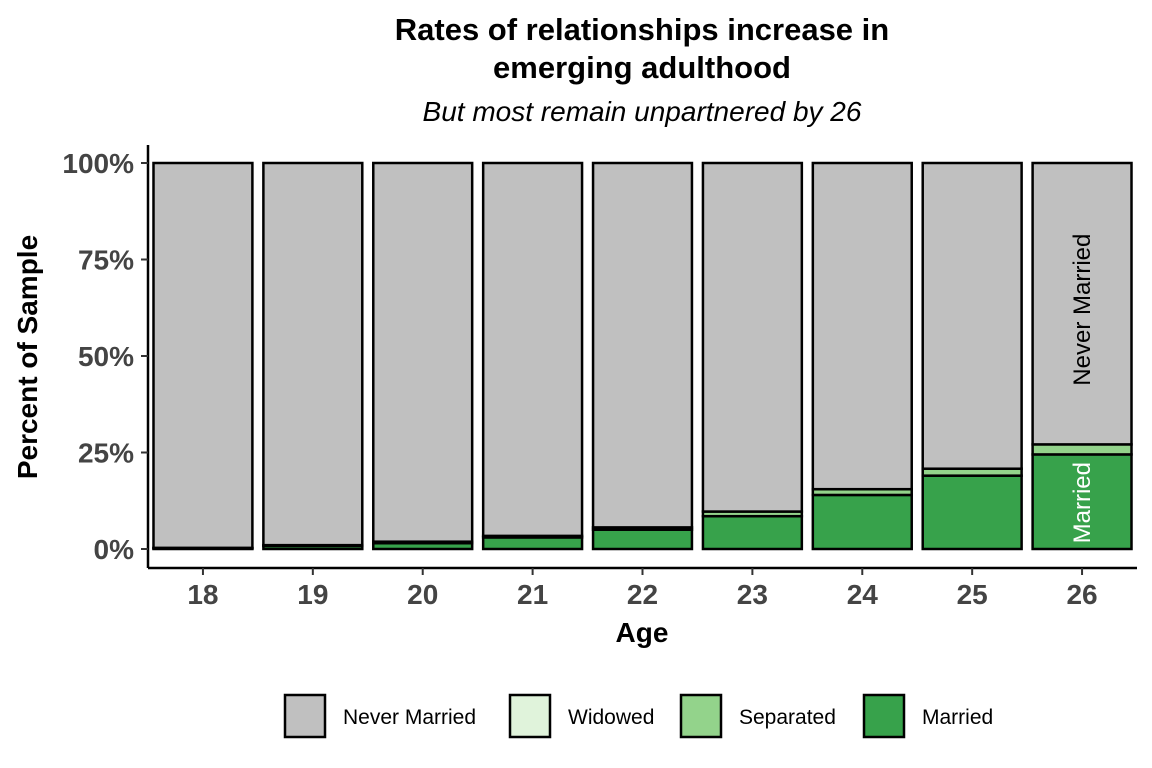  I want to click on legend: Never Married Widowed Separated Married, so click(638, 716).